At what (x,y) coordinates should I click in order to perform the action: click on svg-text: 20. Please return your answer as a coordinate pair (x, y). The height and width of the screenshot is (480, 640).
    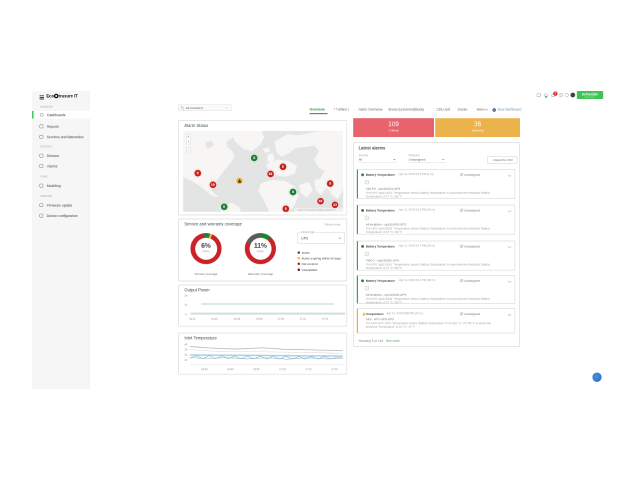
    Looking at the image, I should click on (185, 355).